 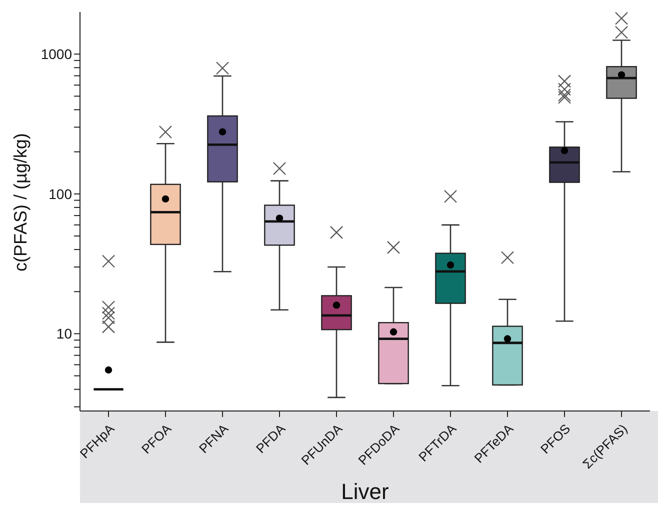 What do you see at coordinates (60, 194) in the screenshot?
I see `y-tick-label: 100` at bounding box center [60, 194].